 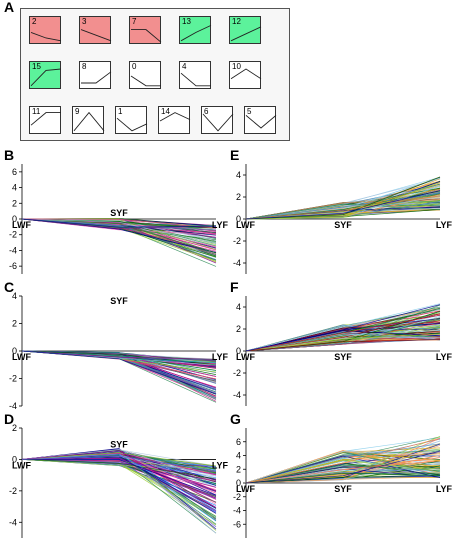 I want to click on chart-c: 4 2 0 -2 -4 LWF SYF LYF, so click(x=119, y=351).